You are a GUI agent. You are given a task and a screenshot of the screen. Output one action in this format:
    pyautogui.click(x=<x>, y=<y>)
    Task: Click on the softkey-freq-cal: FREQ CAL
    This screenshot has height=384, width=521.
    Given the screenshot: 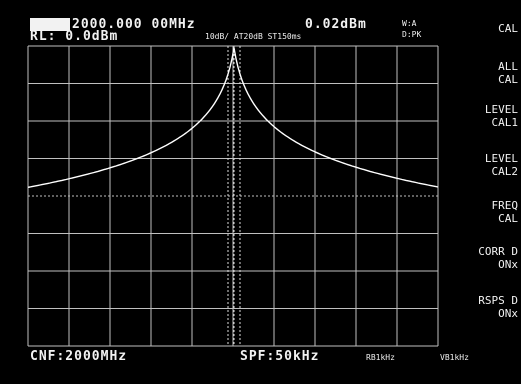 What is the action you would take?
    pyautogui.click(x=505, y=212)
    